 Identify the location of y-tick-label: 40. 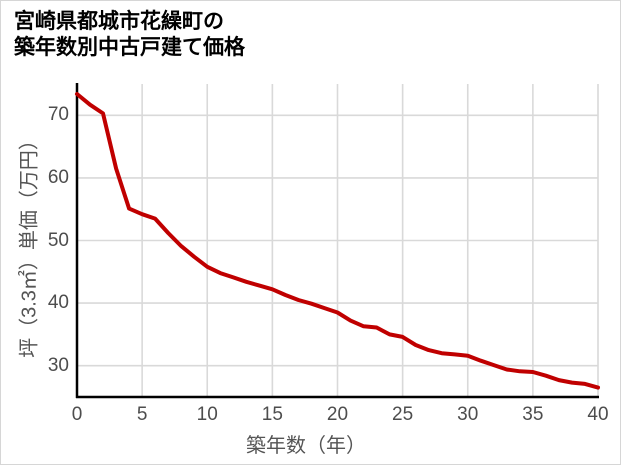
(58, 303).